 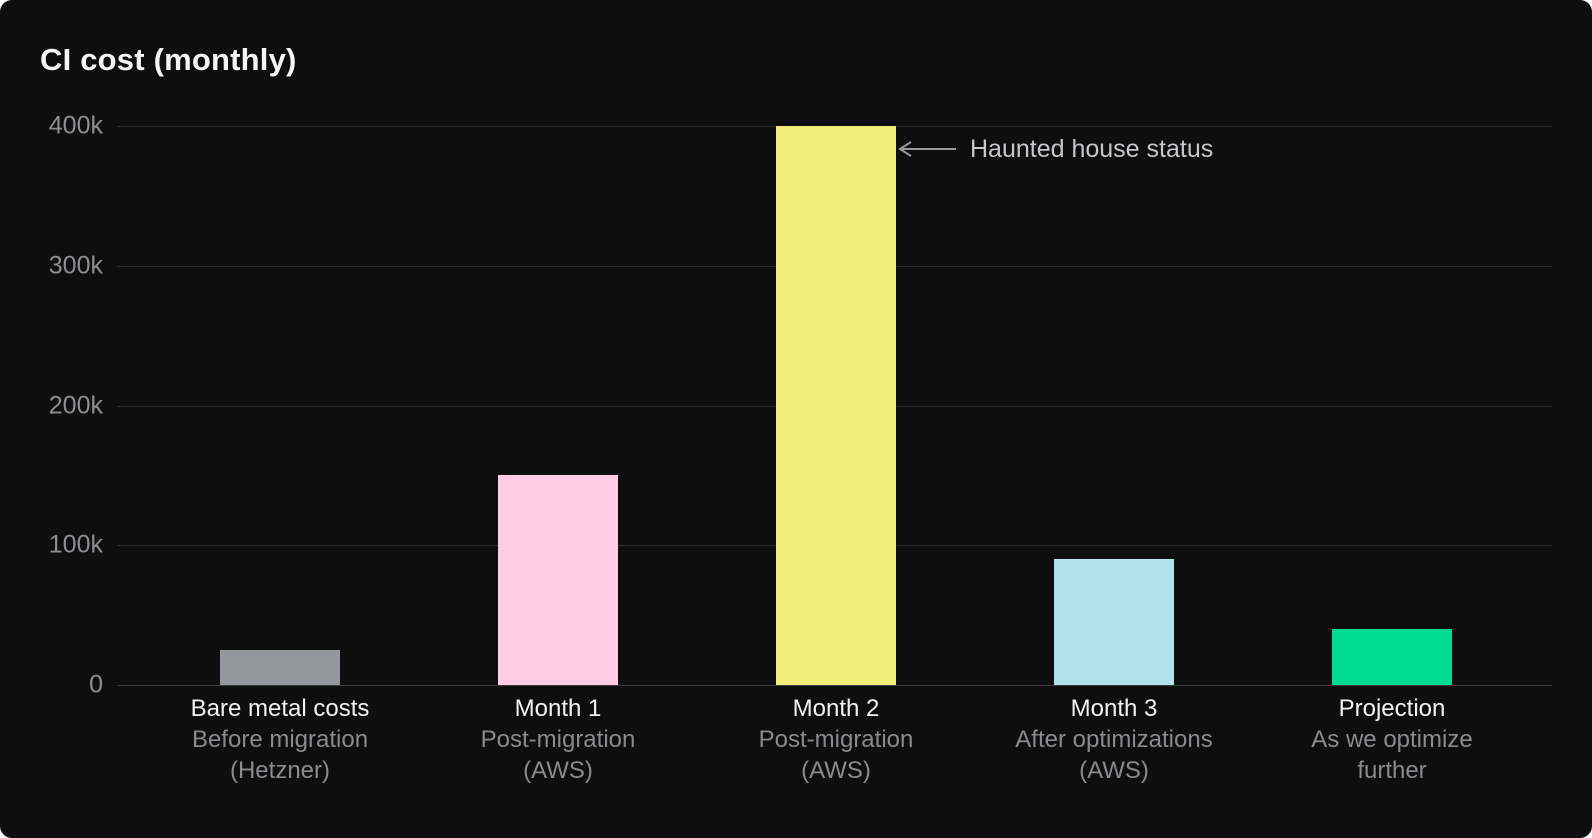 What do you see at coordinates (75, 544) in the screenshot?
I see `y-axis-tick-label: 100k` at bounding box center [75, 544].